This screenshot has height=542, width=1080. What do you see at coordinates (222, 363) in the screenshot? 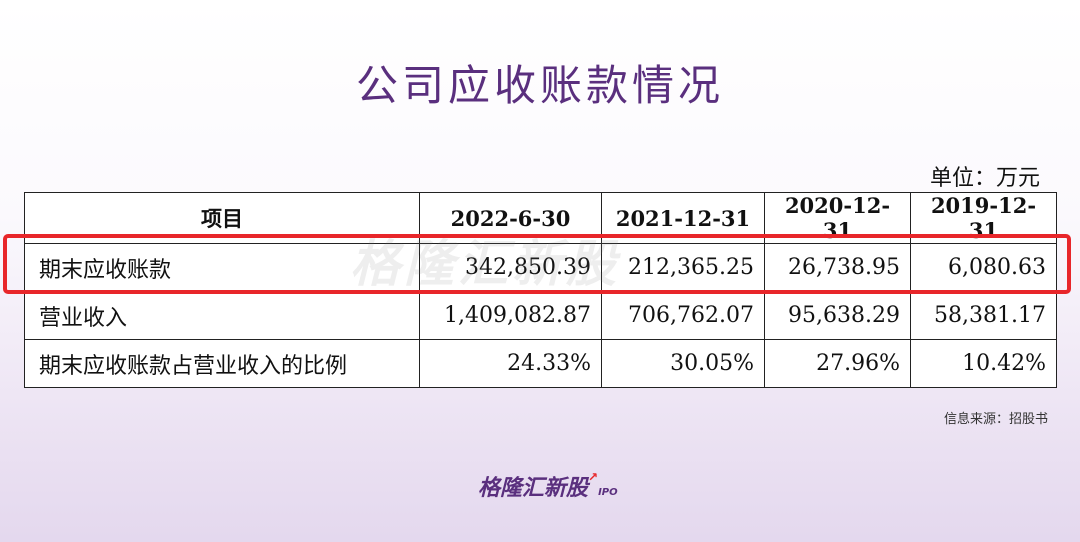
I see `row-label: 期末应收账款占营业收入的比例` at bounding box center [222, 363].